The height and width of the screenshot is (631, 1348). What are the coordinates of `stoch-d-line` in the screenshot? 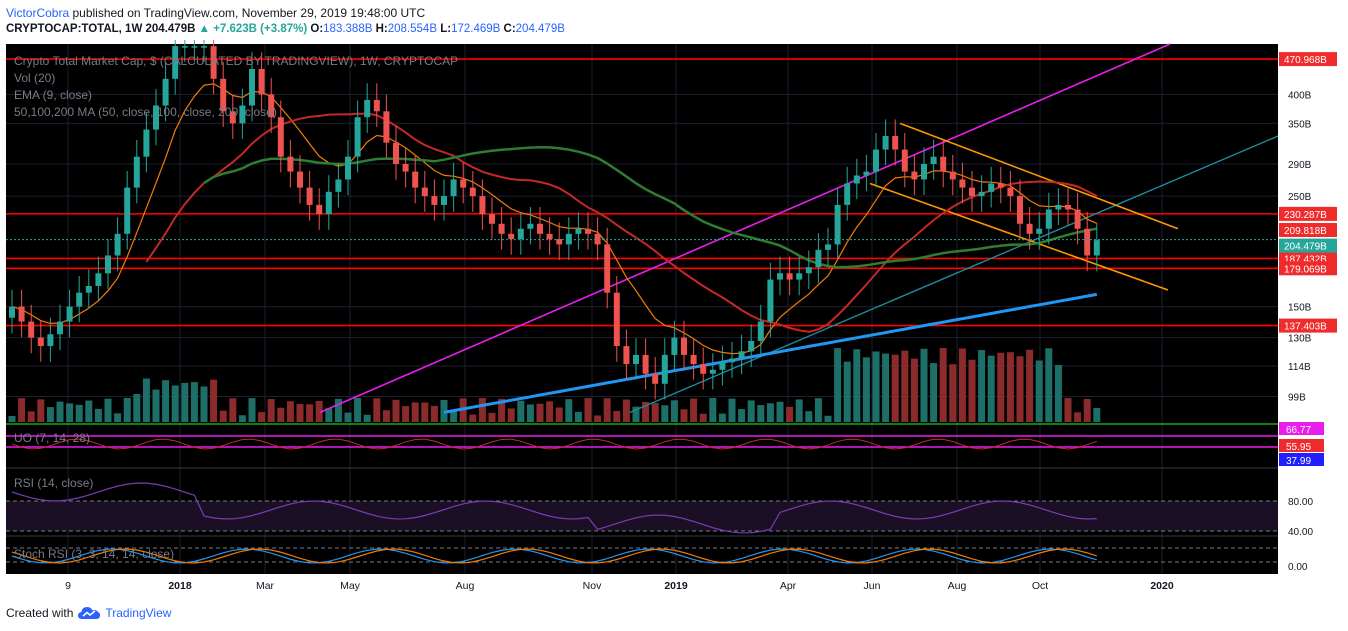 It's located at (554, 556).